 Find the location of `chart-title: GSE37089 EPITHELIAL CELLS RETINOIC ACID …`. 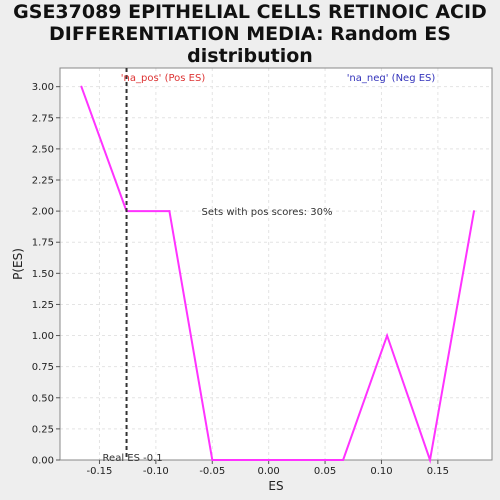

chart-title: GSE37089 EPITHELIAL CELLS RETINOIC ACID … is located at coordinates (250, 34).